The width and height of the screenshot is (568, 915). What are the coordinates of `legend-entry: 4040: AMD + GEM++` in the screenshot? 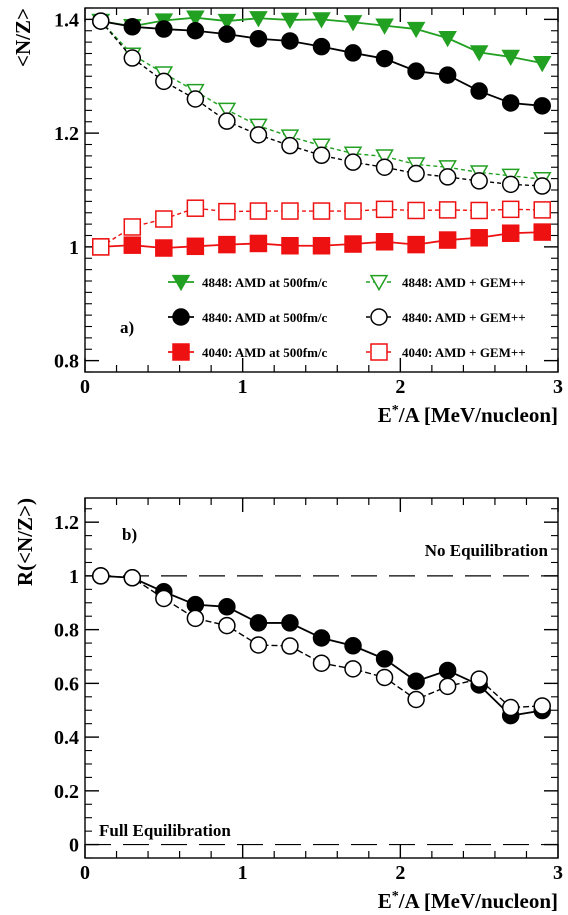 It's located at (446, 352).